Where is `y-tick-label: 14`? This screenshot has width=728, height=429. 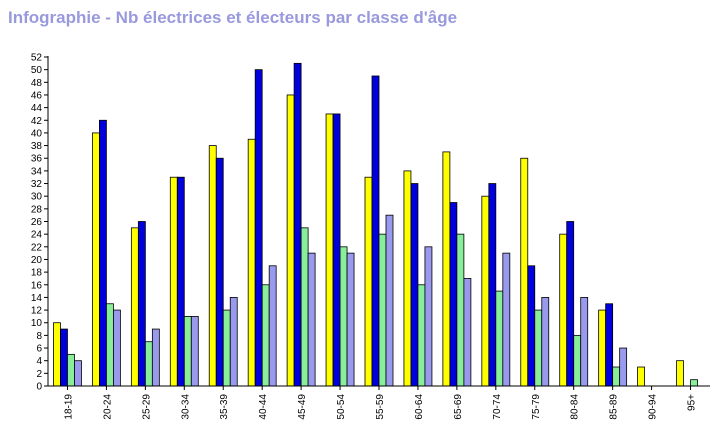
y-tick-label: 14 is located at coordinates (37, 298).